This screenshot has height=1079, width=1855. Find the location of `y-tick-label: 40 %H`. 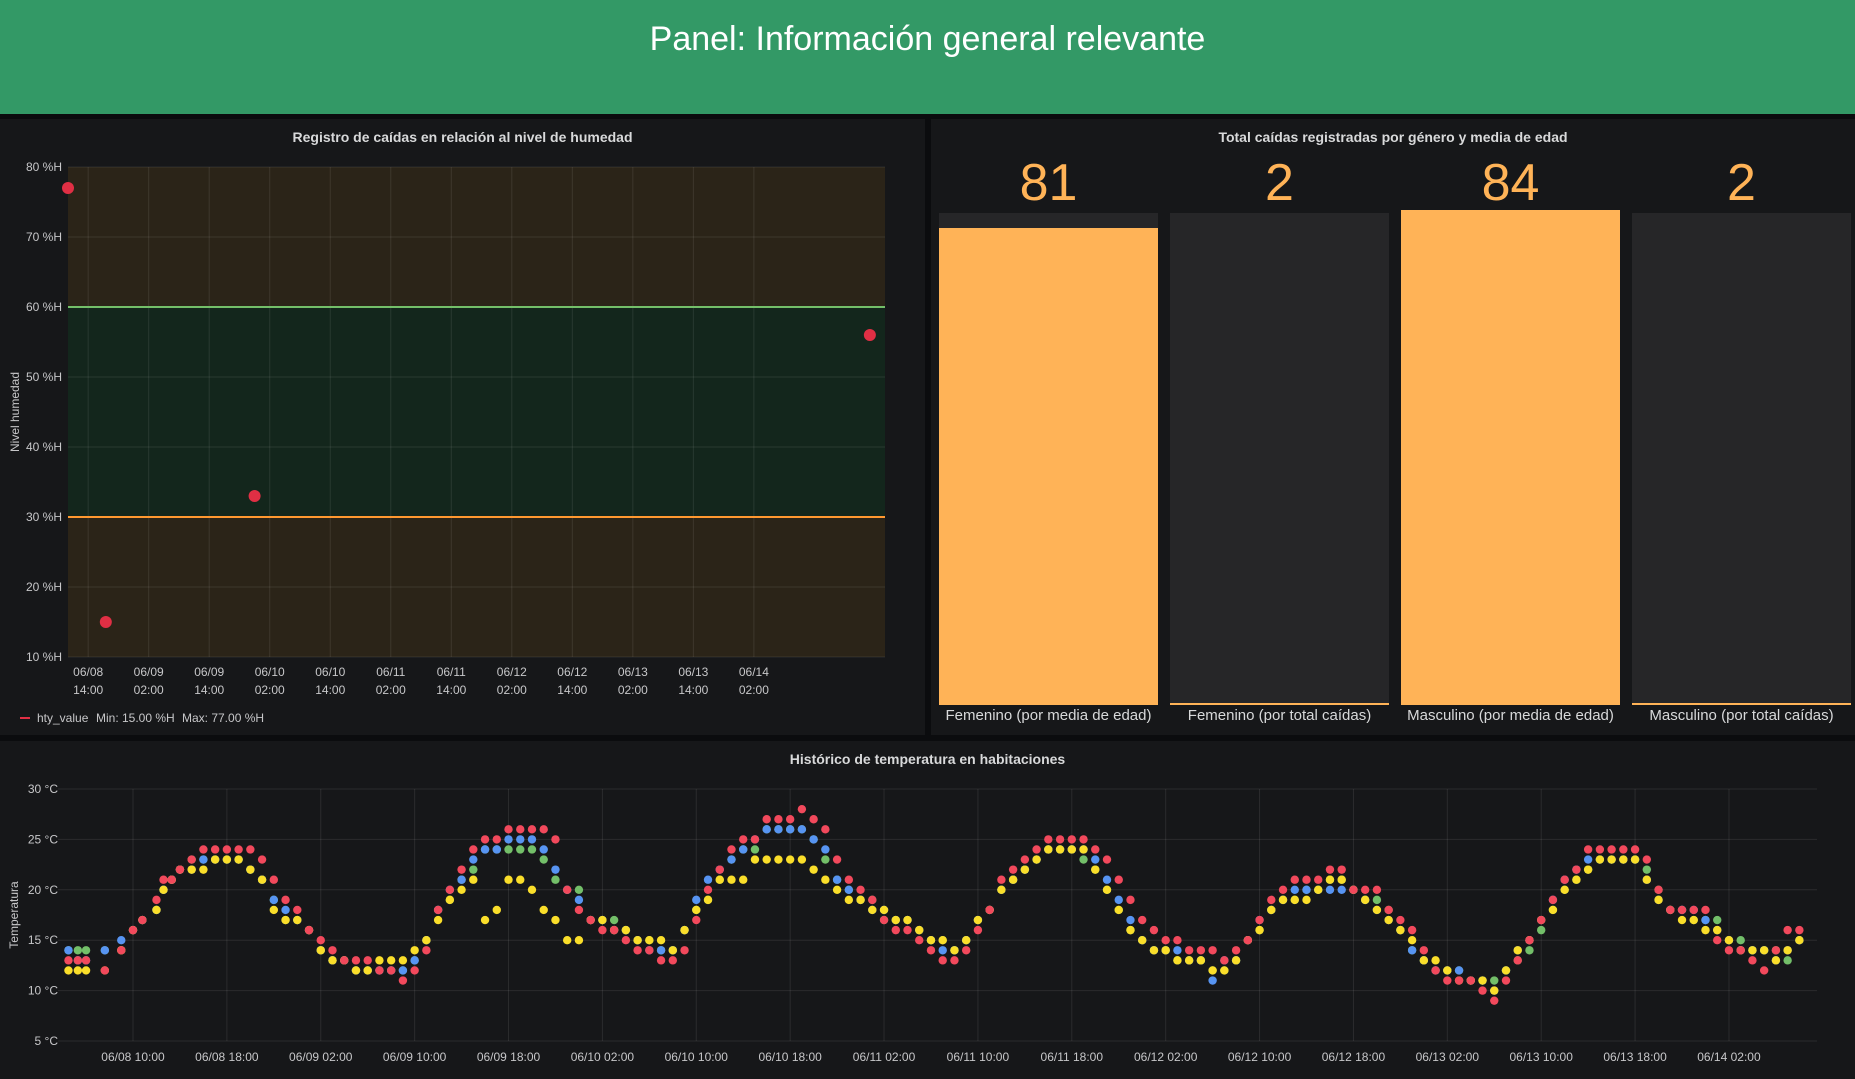

y-tick-label: 40 %H is located at coordinates (44, 447).